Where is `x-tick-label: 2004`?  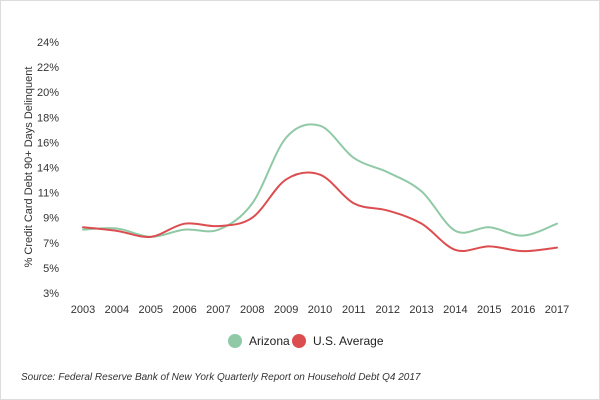 x-tick-label: 2004 is located at coordinates (117, 310).